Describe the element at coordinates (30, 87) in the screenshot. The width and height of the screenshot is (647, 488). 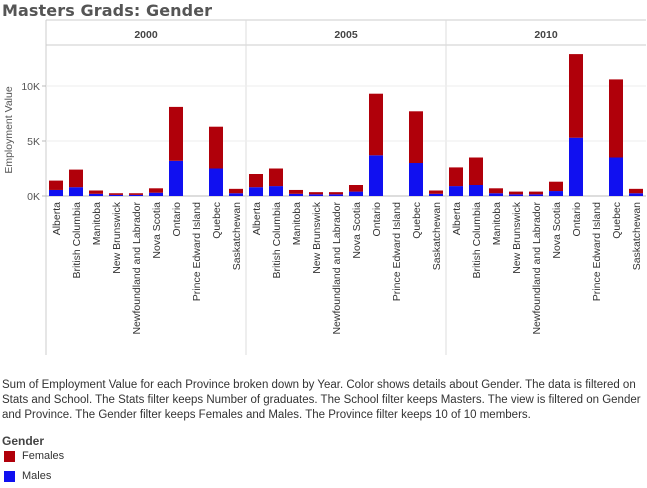
I see `y-tick-label: 10K` at that location.